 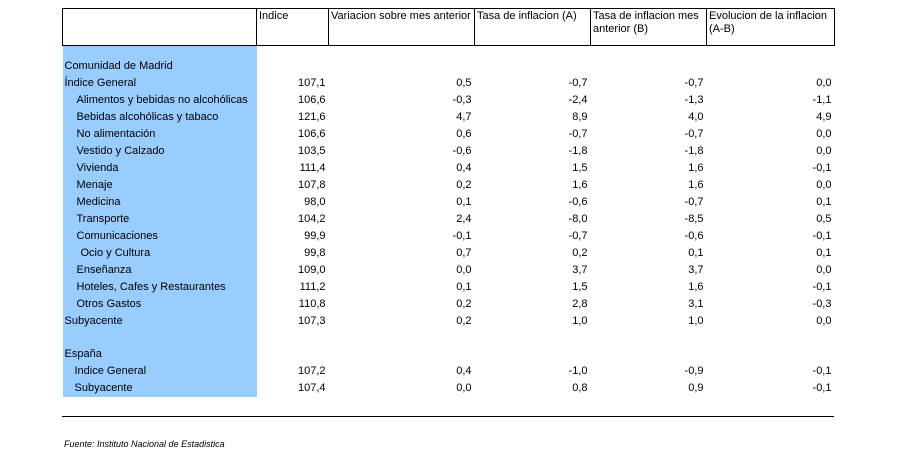 What do you see at coordinates (696, 117) in the screenshot?
I see `tasa-b-value: 4,0` at bounding box center [696, 117].